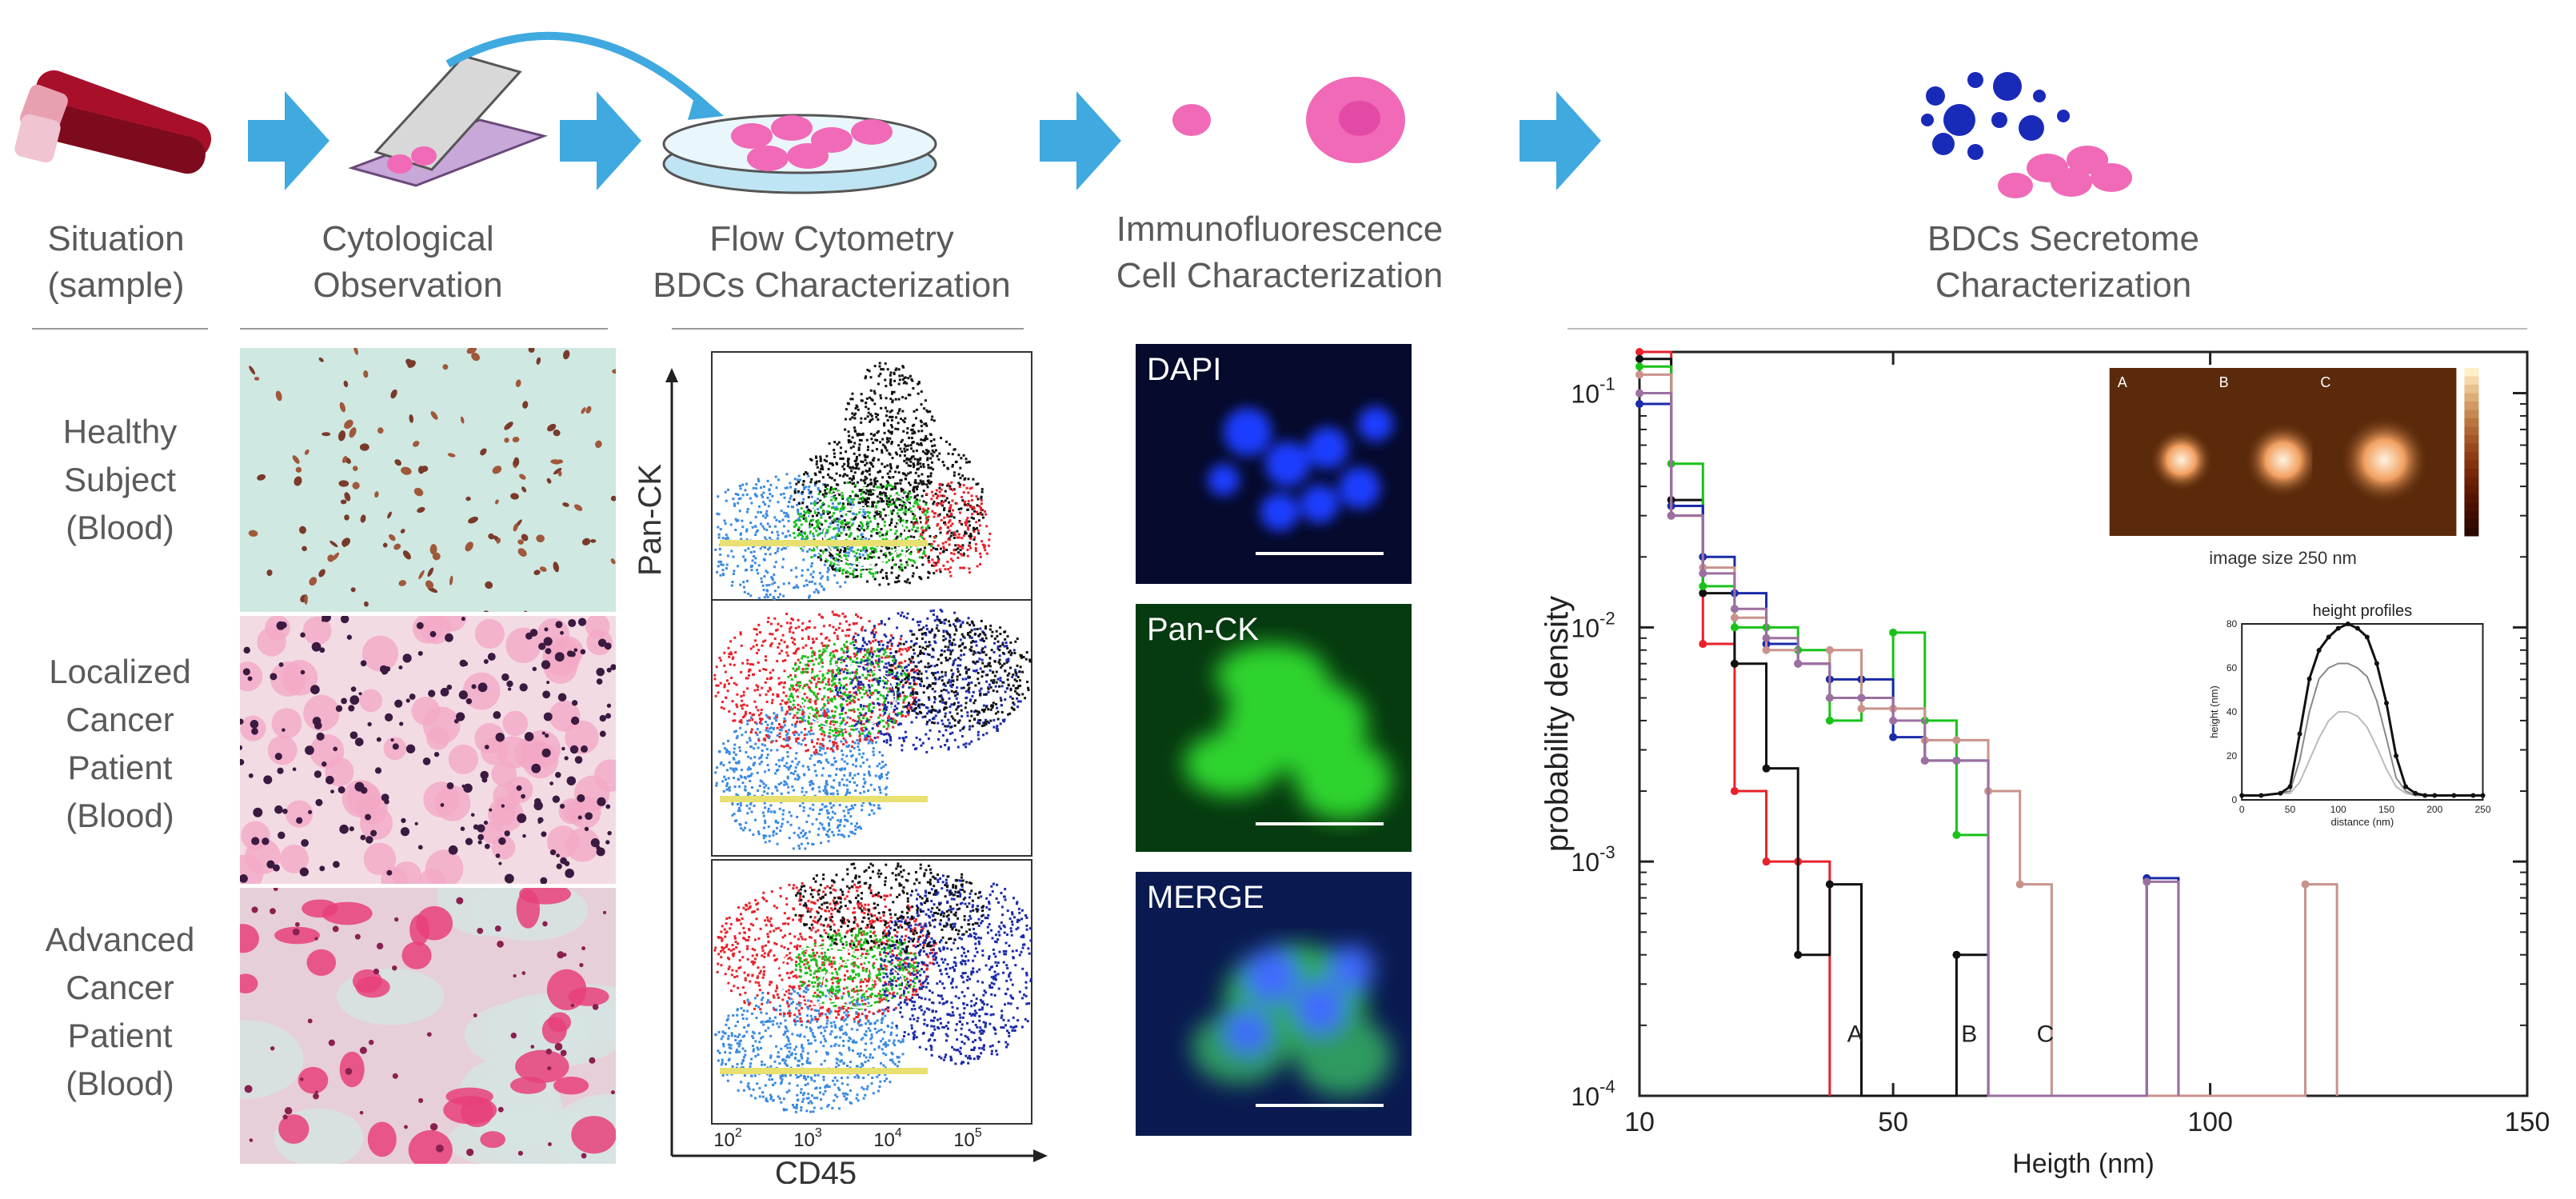 This screenshot has width=2576, height=1199. Describe the element at coordinates (2027, 135) in the screenshot. I see `secretome-icon` at that location.